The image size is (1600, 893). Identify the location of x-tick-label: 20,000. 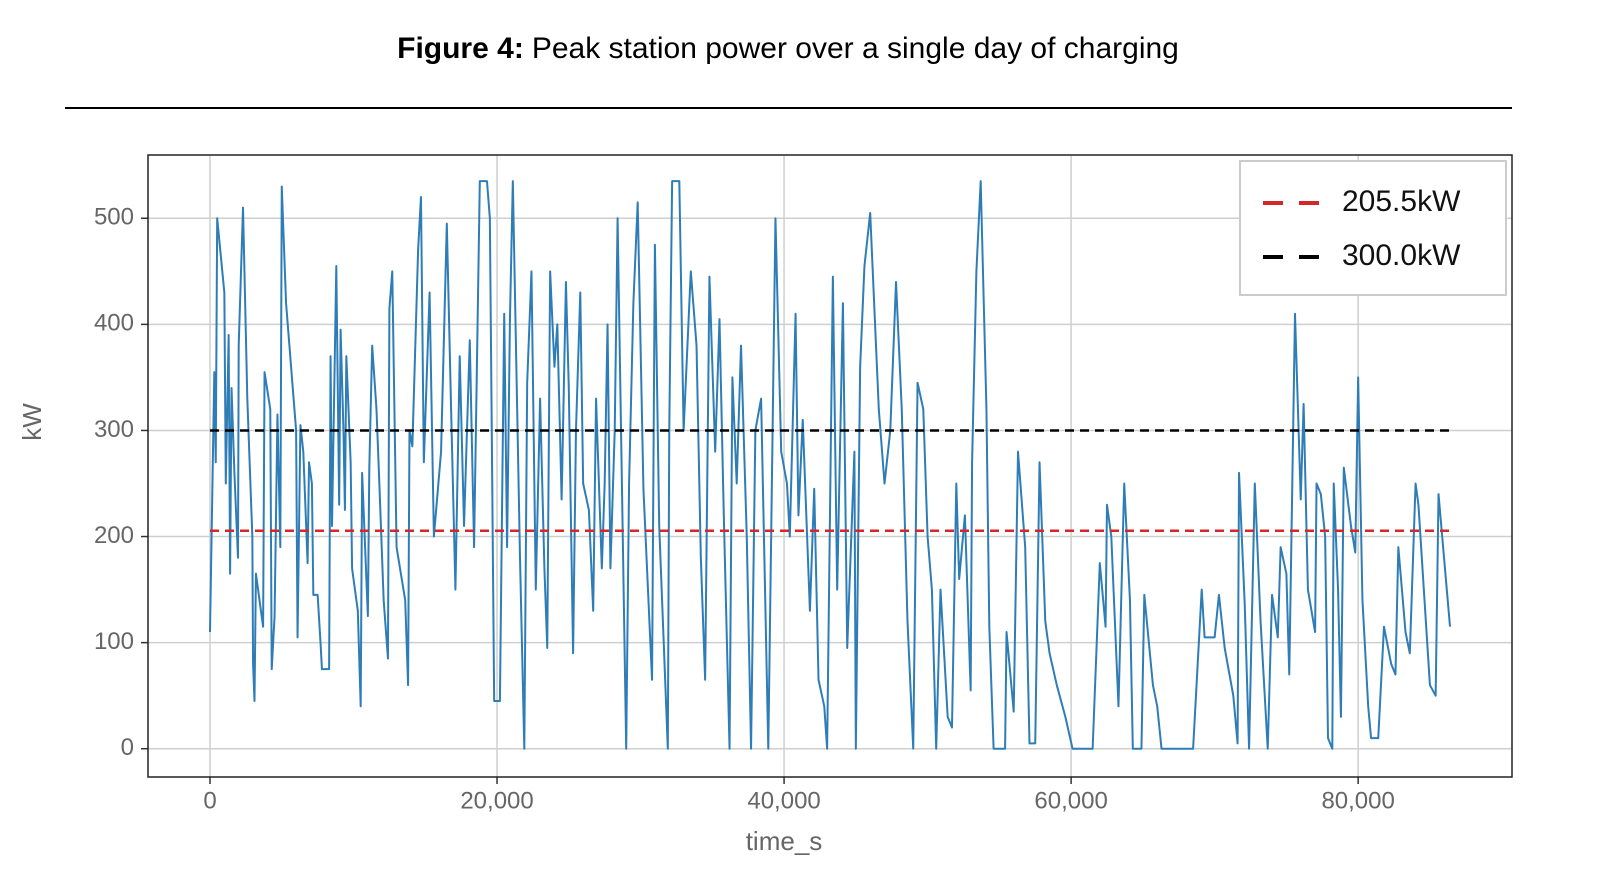
(496, 800).